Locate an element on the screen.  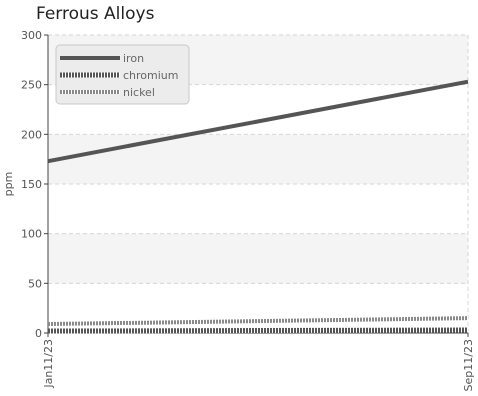
legend-label-chromium: chromium is located at coordinates (151, 75).